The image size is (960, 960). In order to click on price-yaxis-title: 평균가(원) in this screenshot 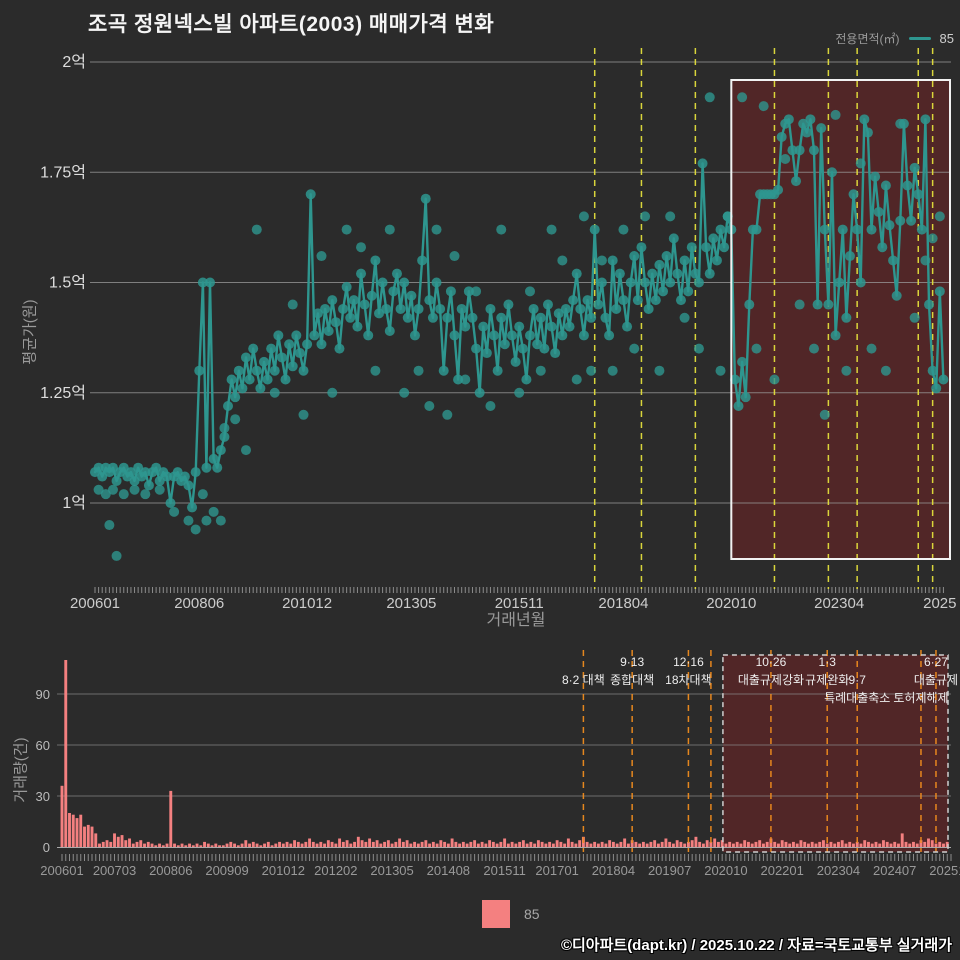, I will do `click(30, 332)`.